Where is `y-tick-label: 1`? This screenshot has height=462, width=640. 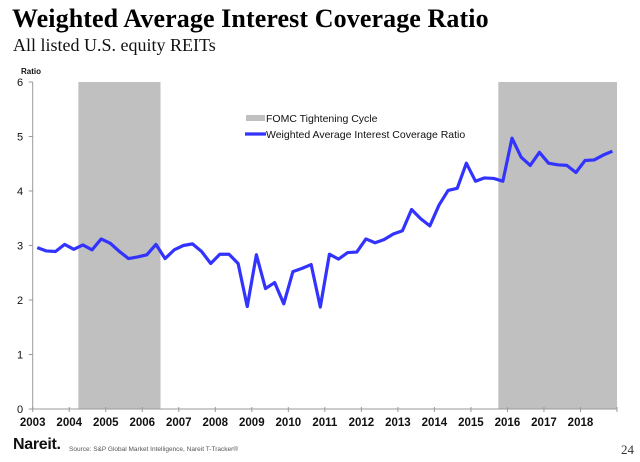
y-tick-label: 1 is located at coordinates (20, 356).